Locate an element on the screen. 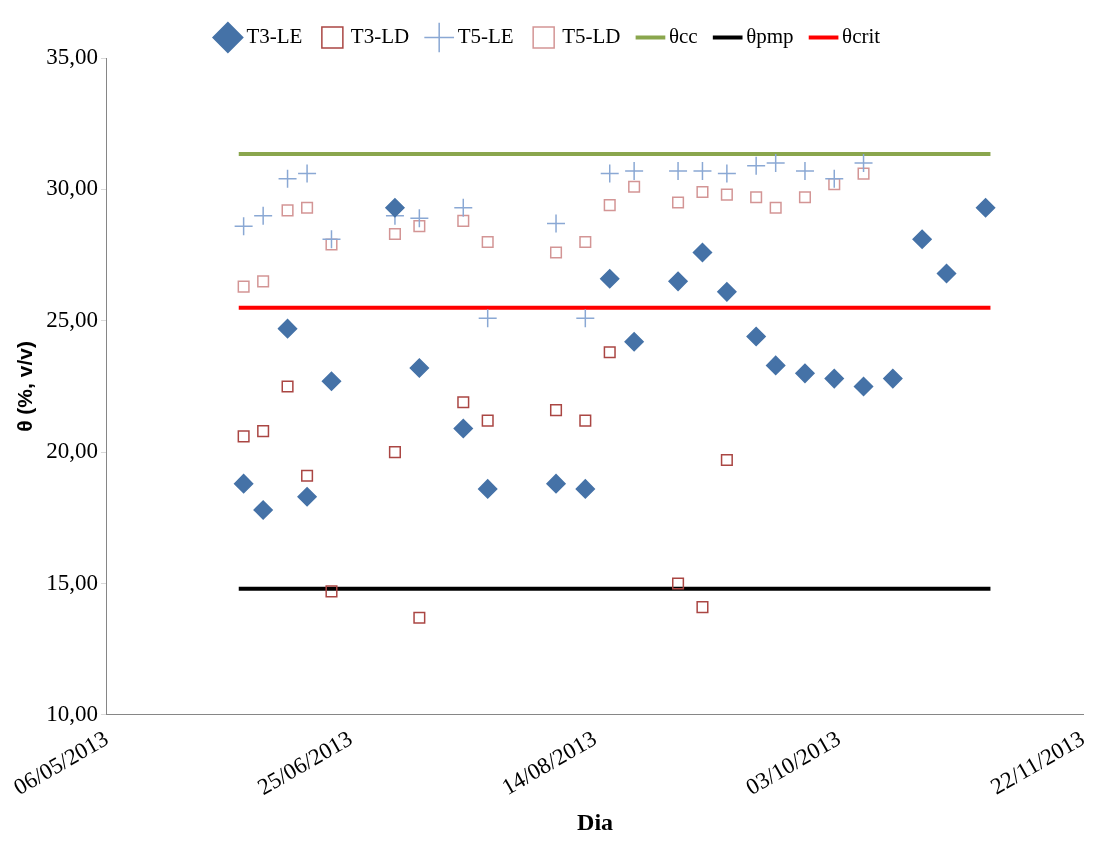  y-tick-label: 35,00 is located at coordinates (72, 57).